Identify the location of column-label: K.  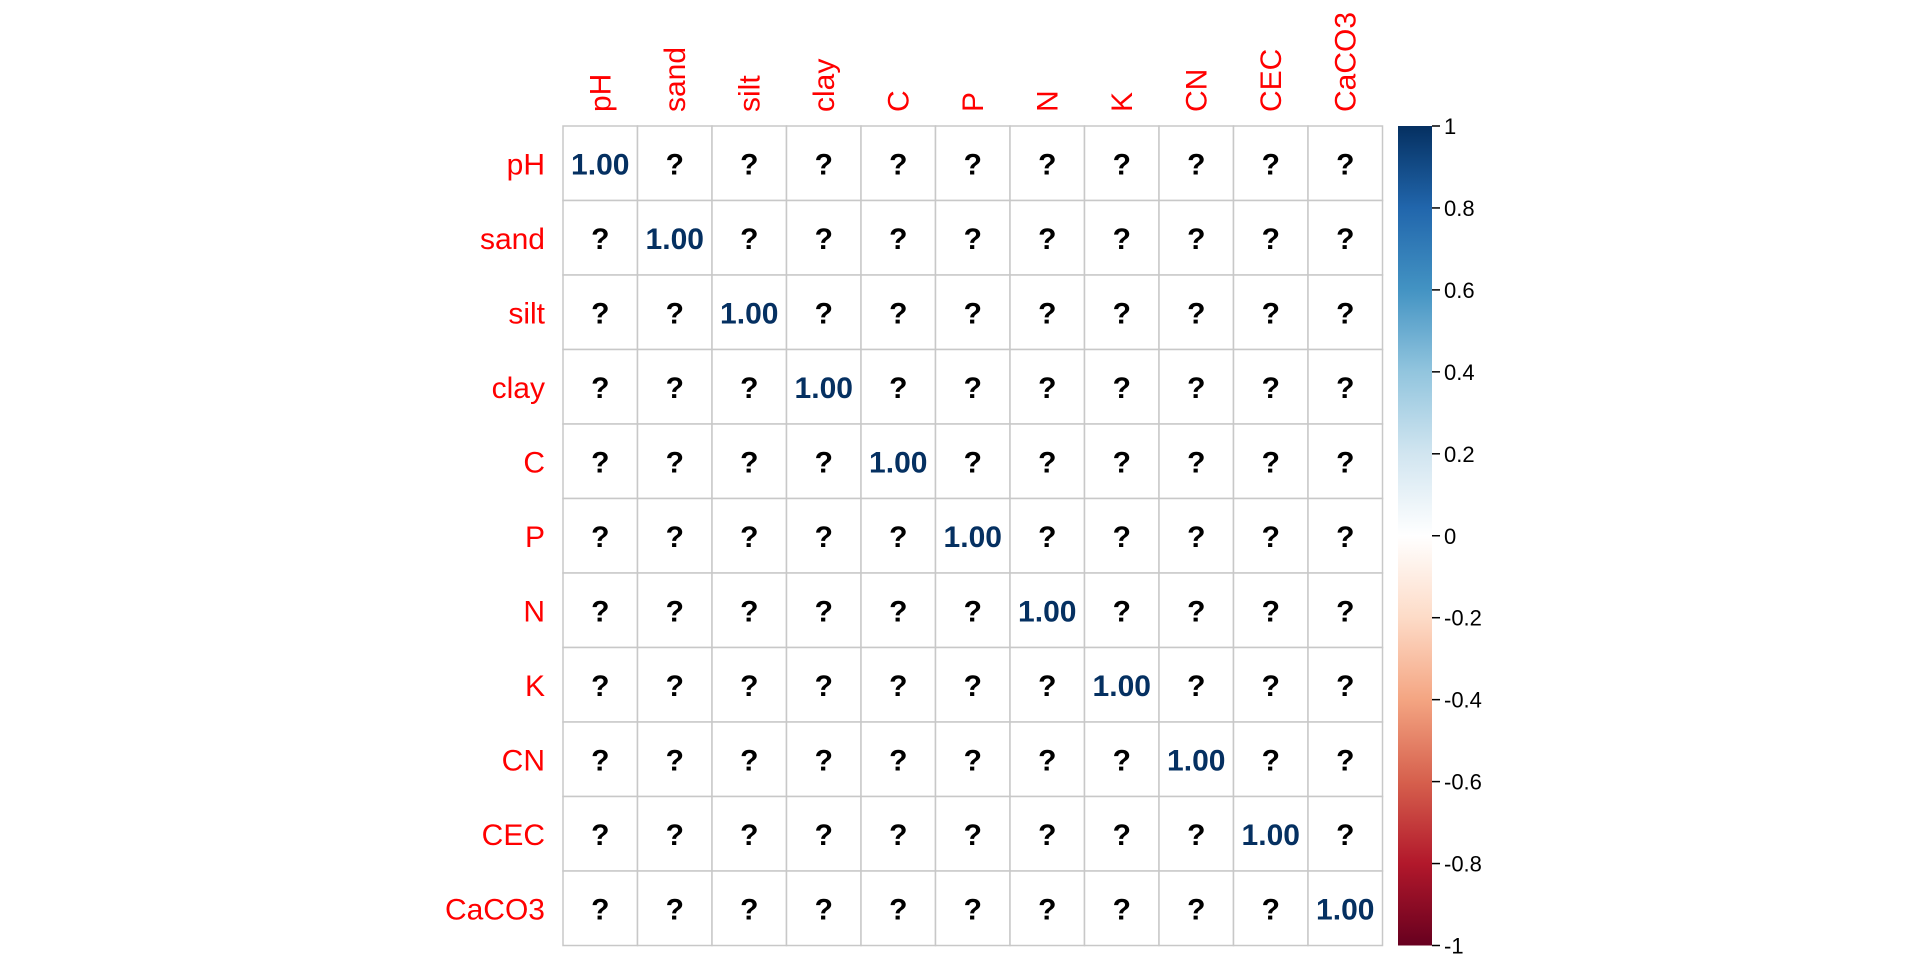
(1122, 102).